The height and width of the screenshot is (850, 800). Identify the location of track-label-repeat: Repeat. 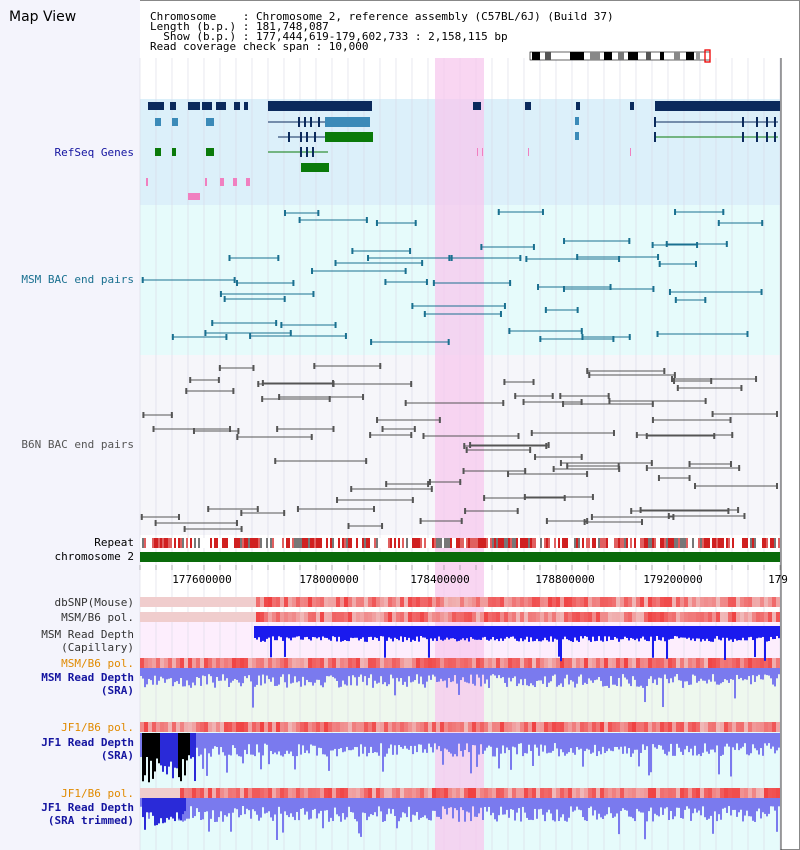
(114, 542).